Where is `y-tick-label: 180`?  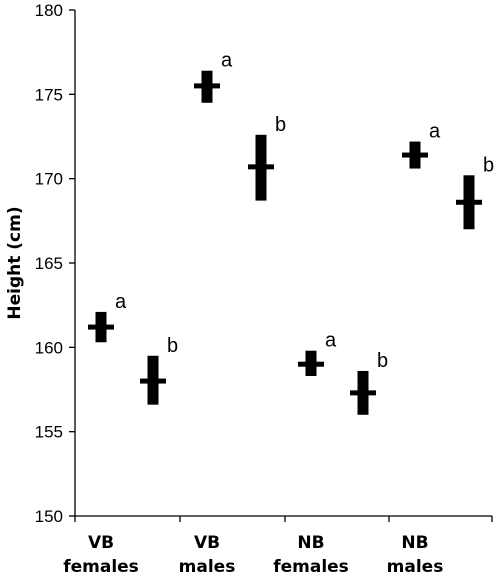 y-tick-label: 180 is located at coordinates (49, 10).